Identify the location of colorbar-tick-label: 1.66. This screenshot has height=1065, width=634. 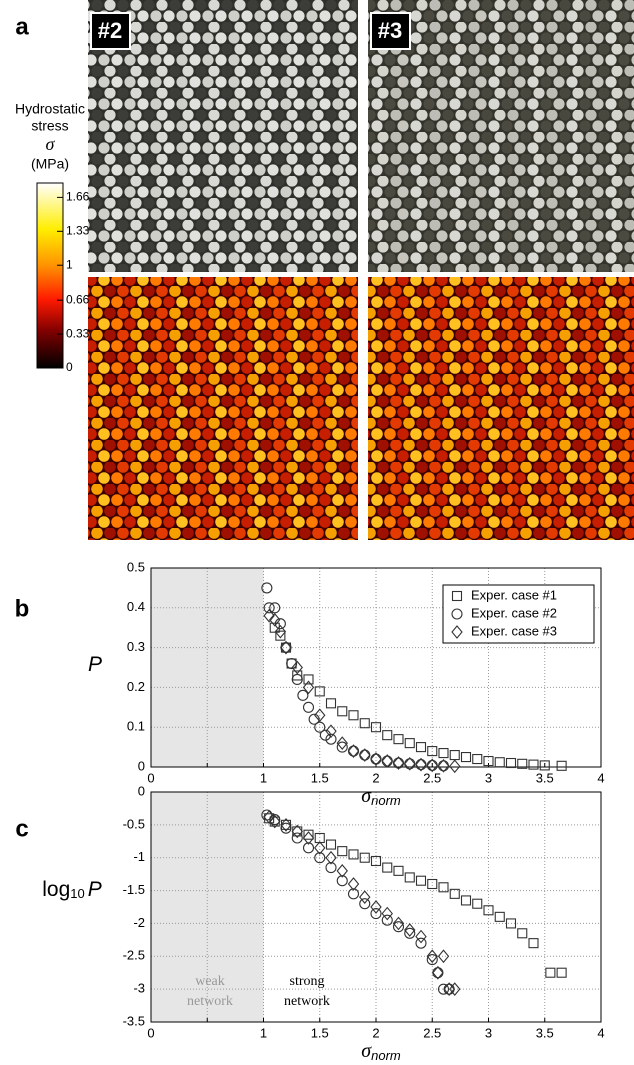
(78, 197).